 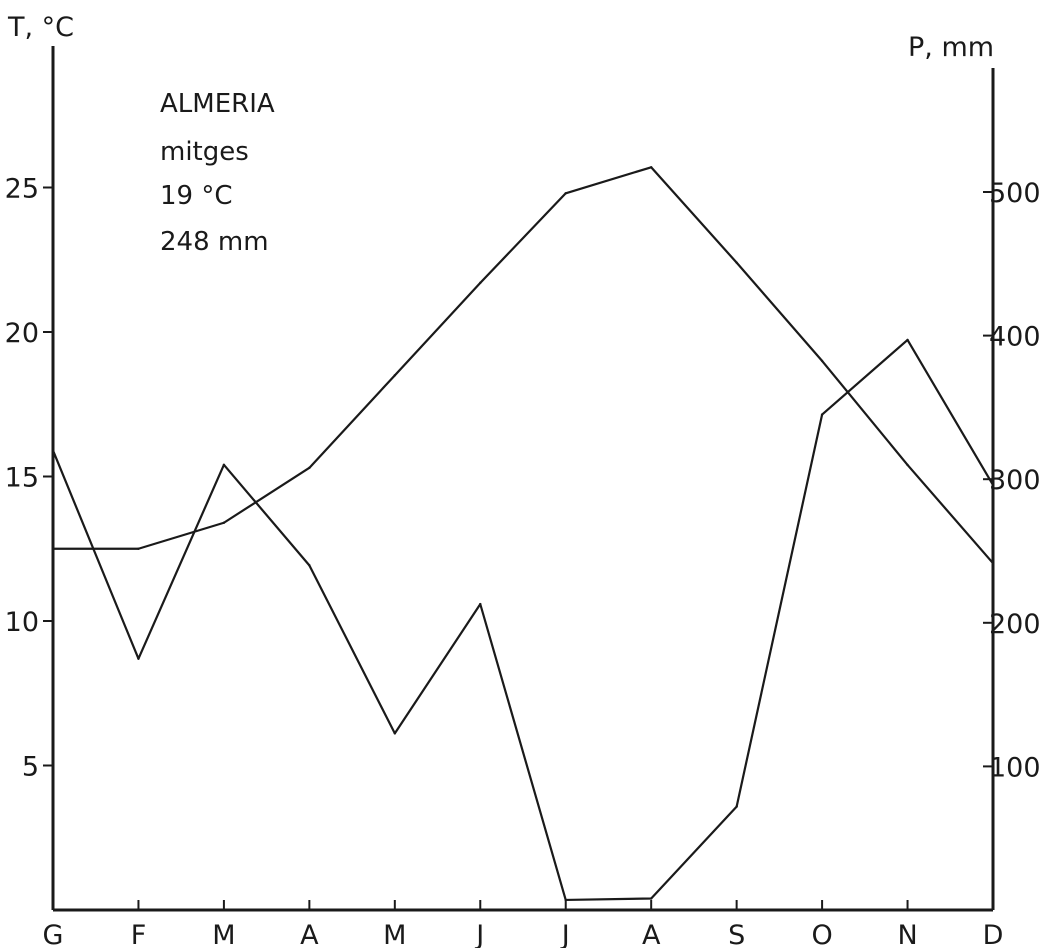 What do you see at coordinates (951, 47) in the screenshot?
I see `right-axis-label: P, mm` at bounding box center [951, 47].